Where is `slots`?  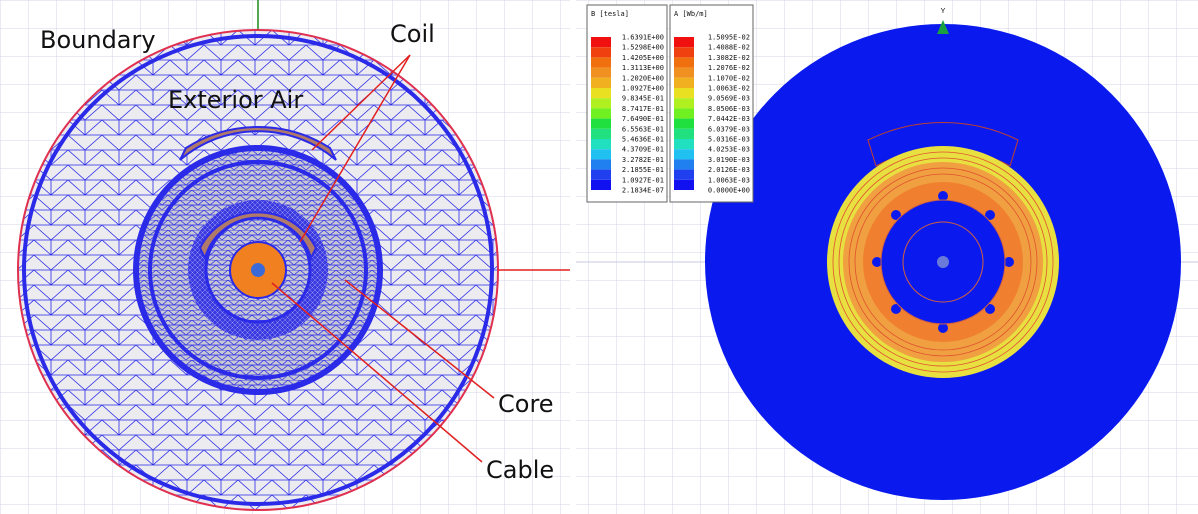 slots is located at coordinates (943, 262).